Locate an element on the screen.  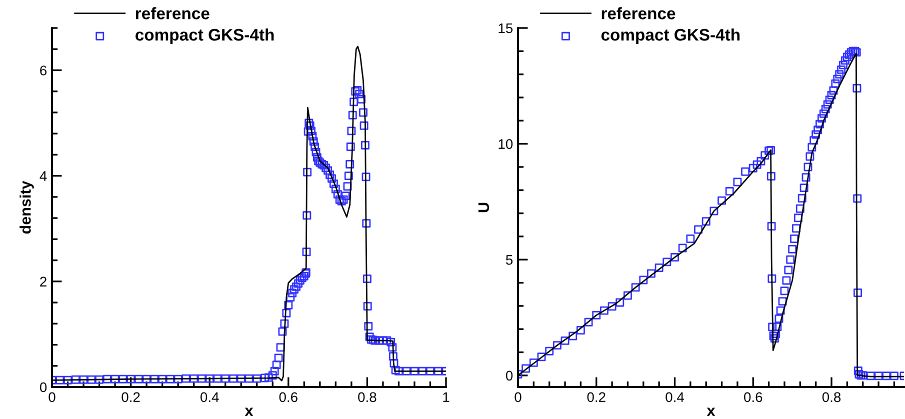
y-tick-label: 15 is located at coordinates (505, 28).